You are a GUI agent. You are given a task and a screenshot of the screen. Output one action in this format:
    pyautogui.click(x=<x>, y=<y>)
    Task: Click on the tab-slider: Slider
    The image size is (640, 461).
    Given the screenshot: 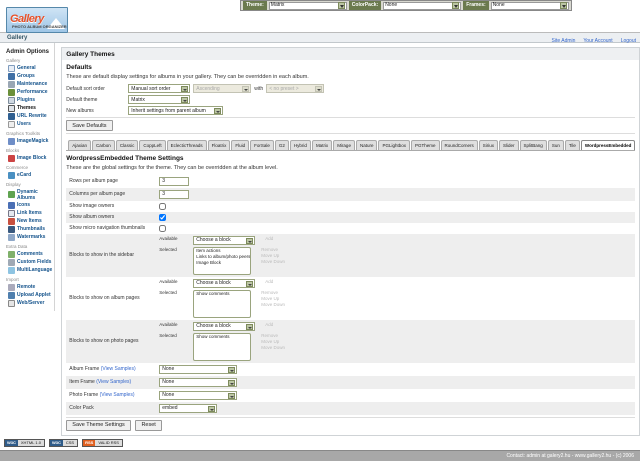 What is the action you would take?
    pyautogui.click(x=509, y=145)
    